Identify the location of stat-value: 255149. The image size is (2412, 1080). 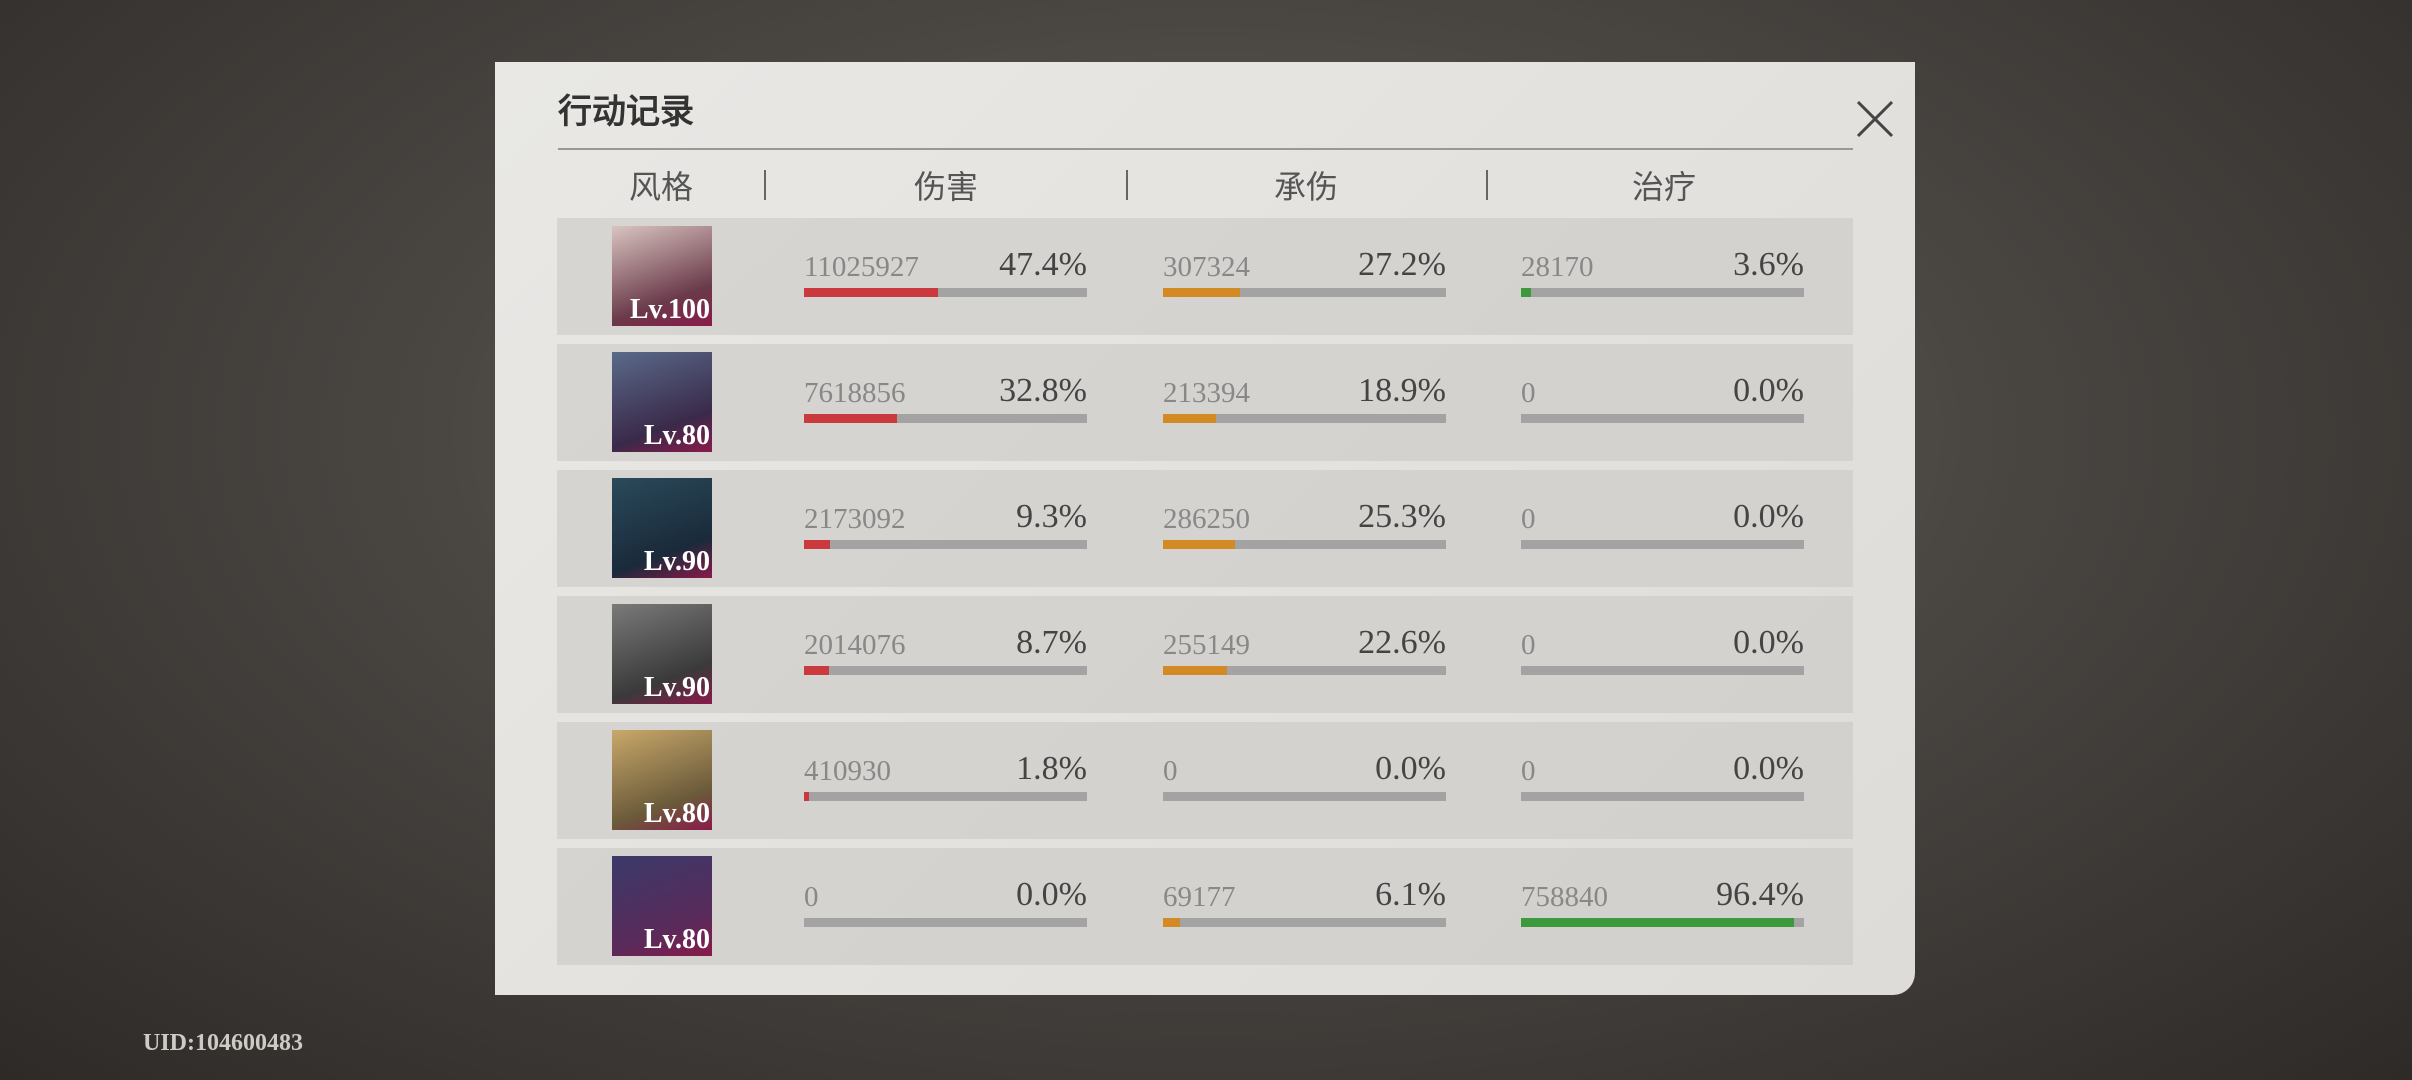
(1206, 645).